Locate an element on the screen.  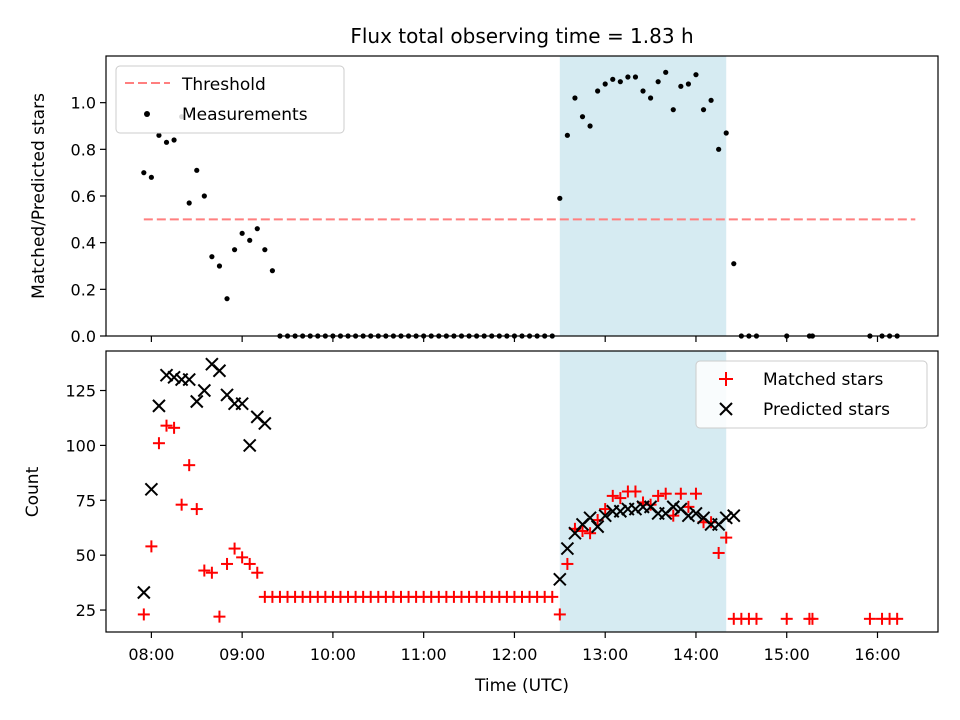
x-tick-label: 08:00 is located at coordinates (151, 654).